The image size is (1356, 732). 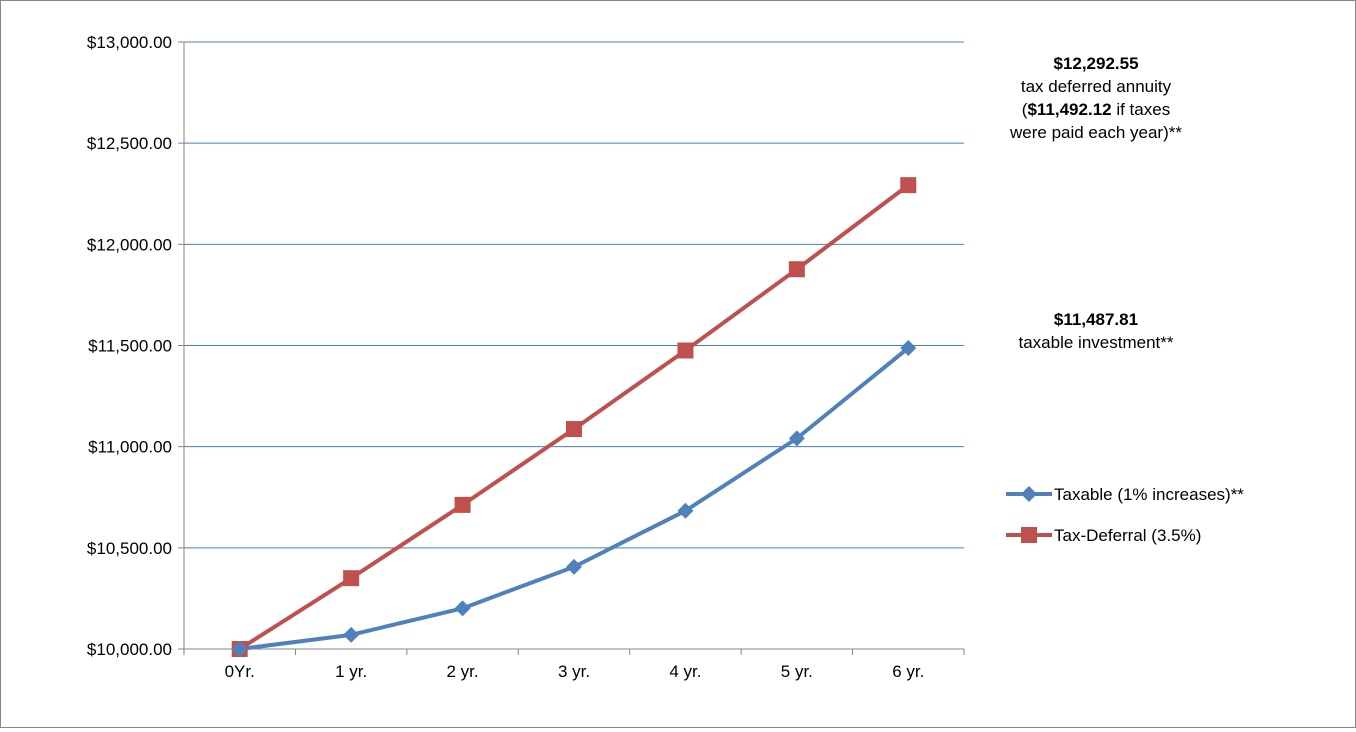 I want to click on y-tick-label: $11,500.00, so click(x=130, y=346).